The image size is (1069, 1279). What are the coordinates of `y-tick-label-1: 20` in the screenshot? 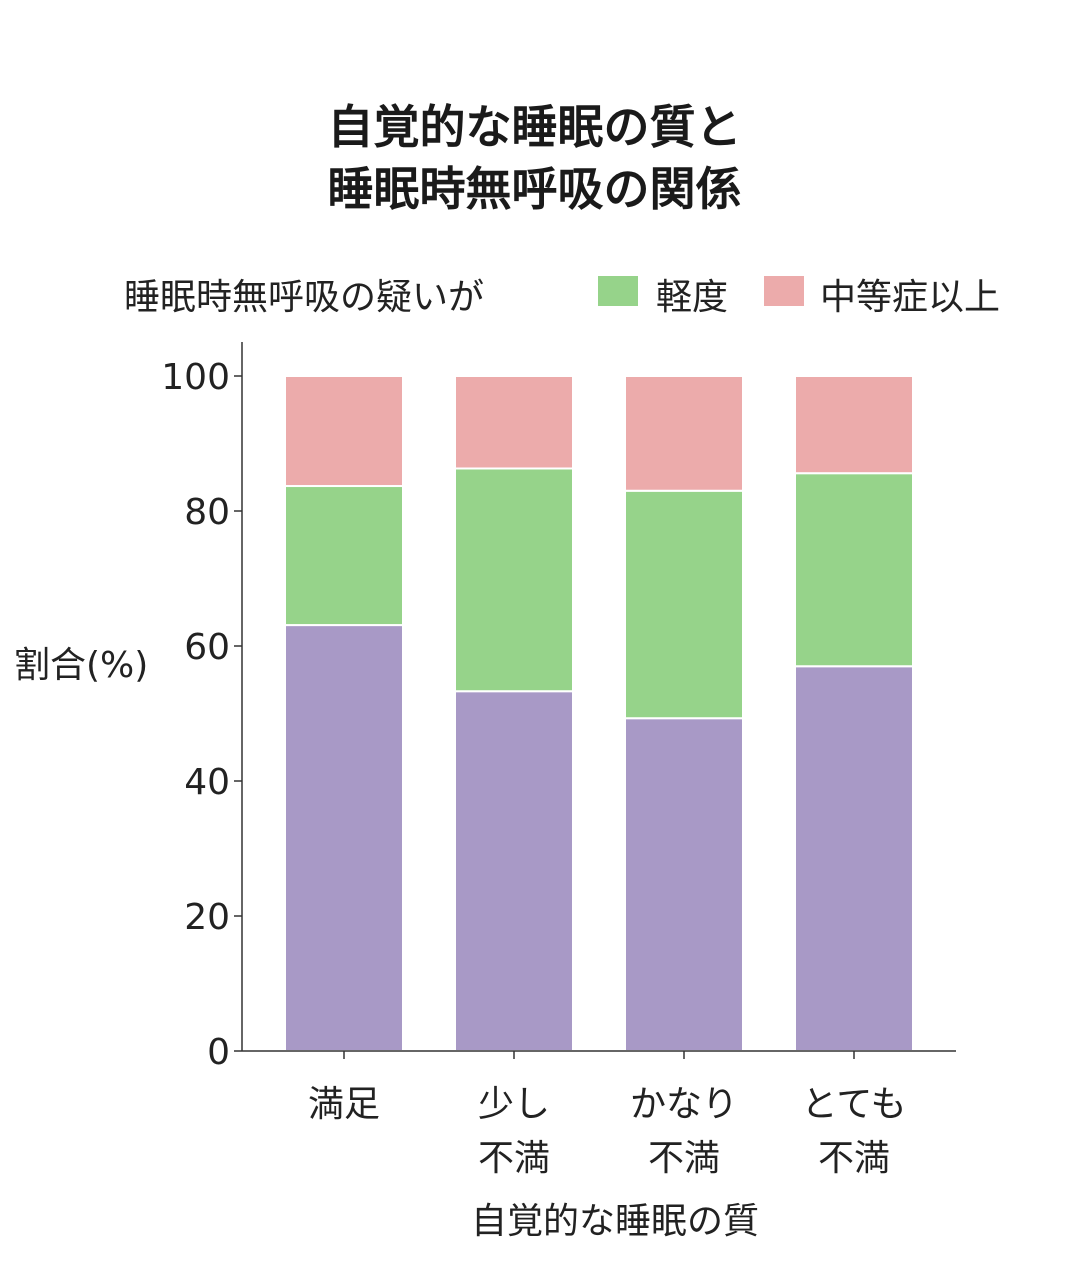 It's located at (207, 917).